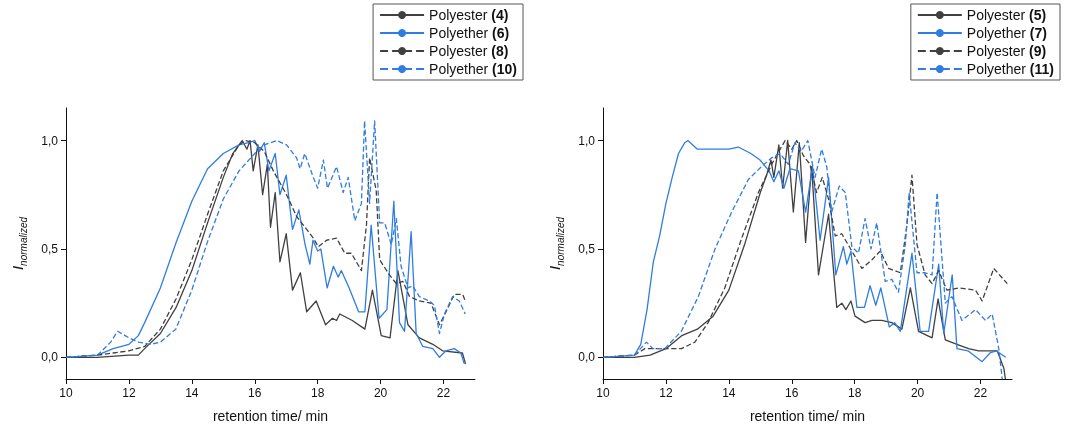 The image size is (1075, 429). What do you see at coordinates (469, 51) in the screenshot?
I see `legend-label: Polyester (8)` at bounding box center [469, 51].